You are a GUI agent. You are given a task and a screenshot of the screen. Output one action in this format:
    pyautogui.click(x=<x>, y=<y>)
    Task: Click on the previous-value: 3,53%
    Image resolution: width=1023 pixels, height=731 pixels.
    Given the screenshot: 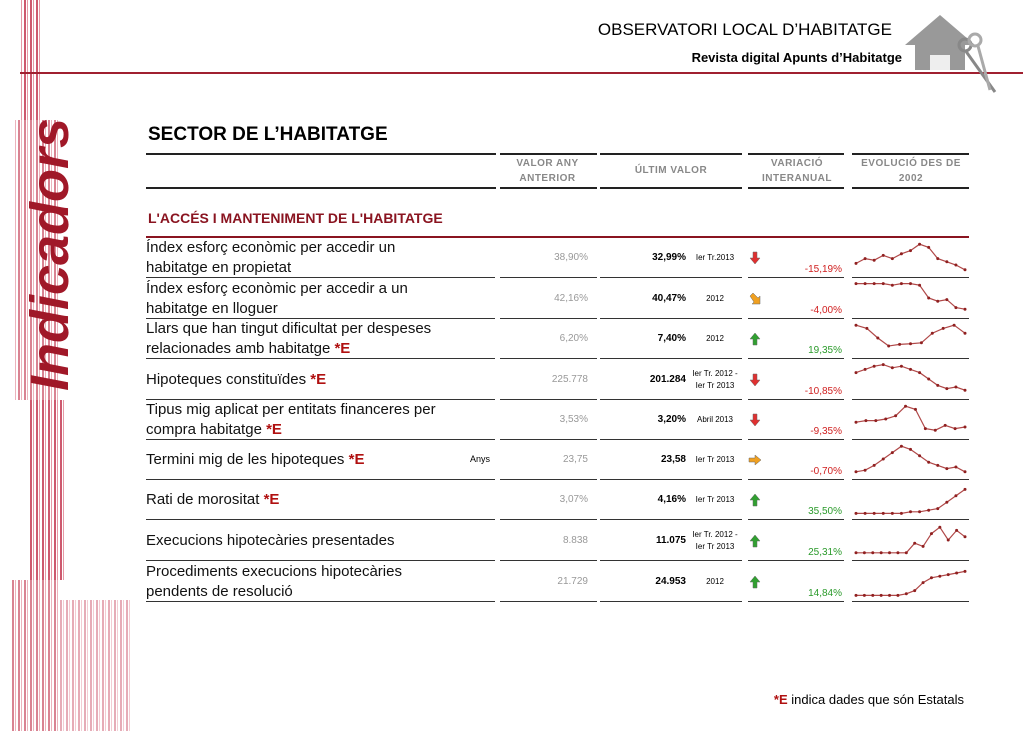 What is the action you would take?
    pyautogui.click(x=573, y=419)
    